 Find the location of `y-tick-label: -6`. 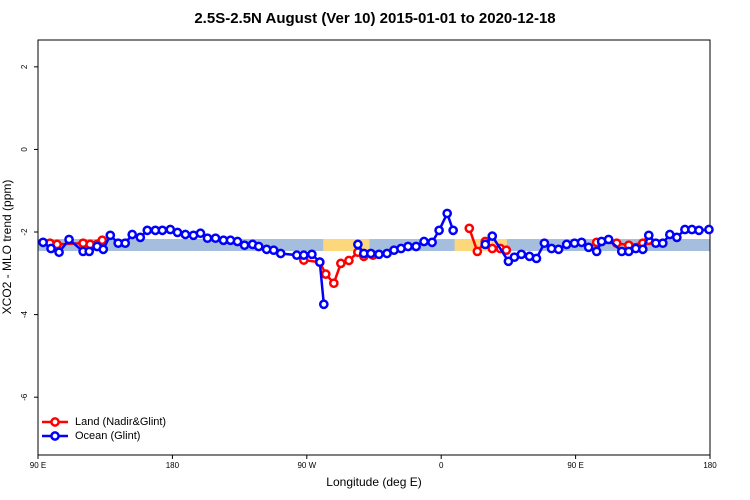

y-tick-label: -6 is located at coordinates (24, 397).